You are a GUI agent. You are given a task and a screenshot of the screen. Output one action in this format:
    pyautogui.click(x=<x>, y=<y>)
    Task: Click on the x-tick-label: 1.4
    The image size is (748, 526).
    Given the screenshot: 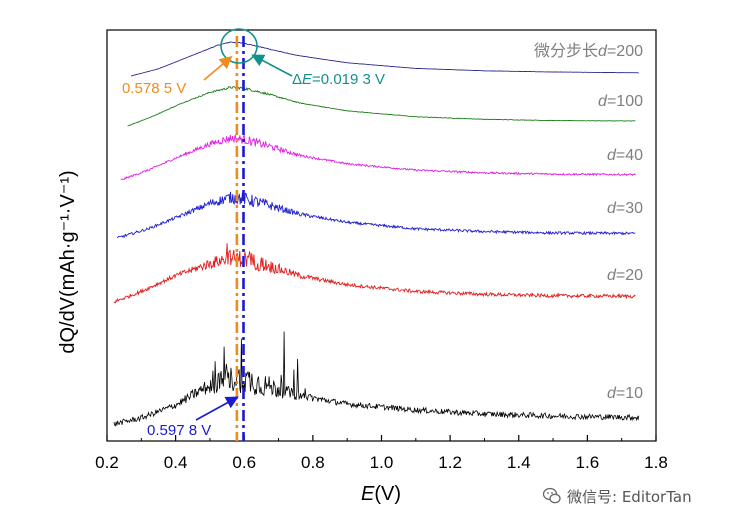 What is the action you would take?
    pyautogui.click(x=519, y=462)
    